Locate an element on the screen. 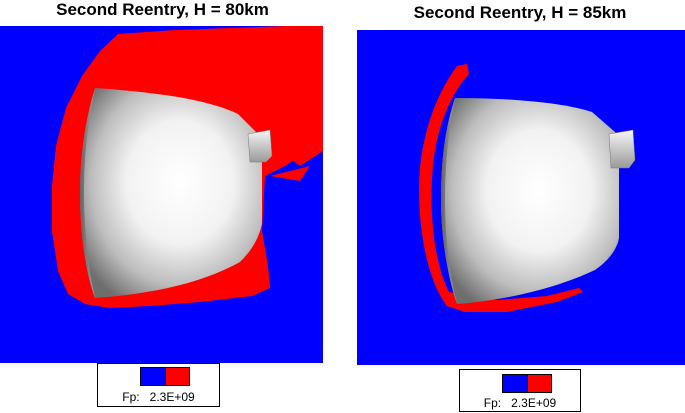  wake-streaks is located at coordinates (296, 158).